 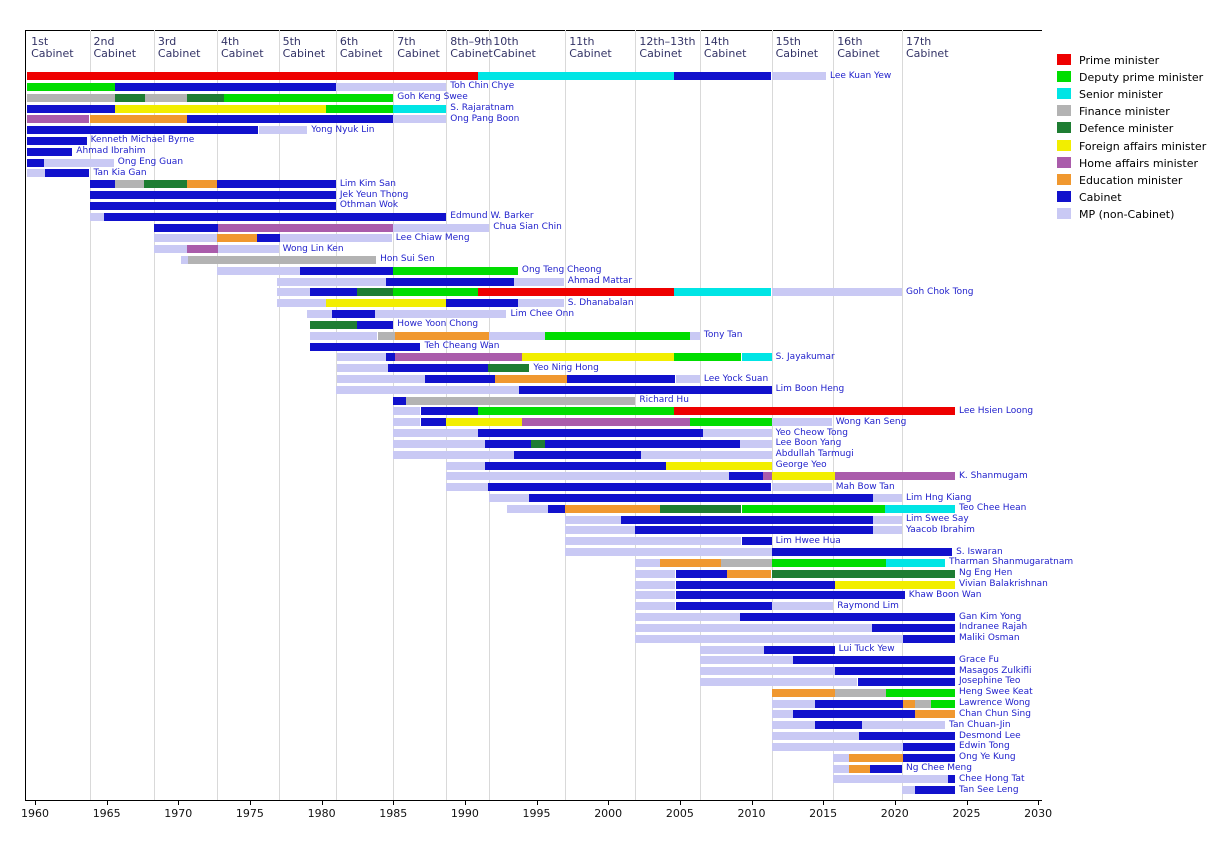 What do you see at coordinates (1137, 180) in the screenshot?
I see `legend-item: Education minister` at bounding box center [1137, 180].